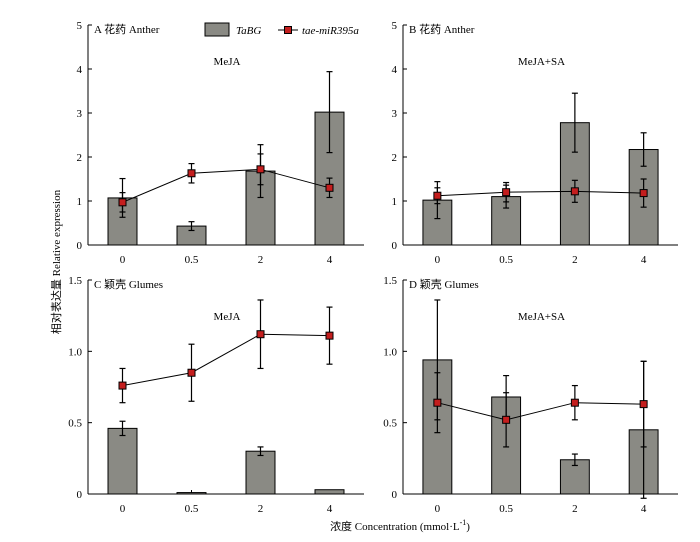  Describe the element at coordinates (123, 260) in the screenshot. I see `x-tick-label-a-0: 0` at that location.